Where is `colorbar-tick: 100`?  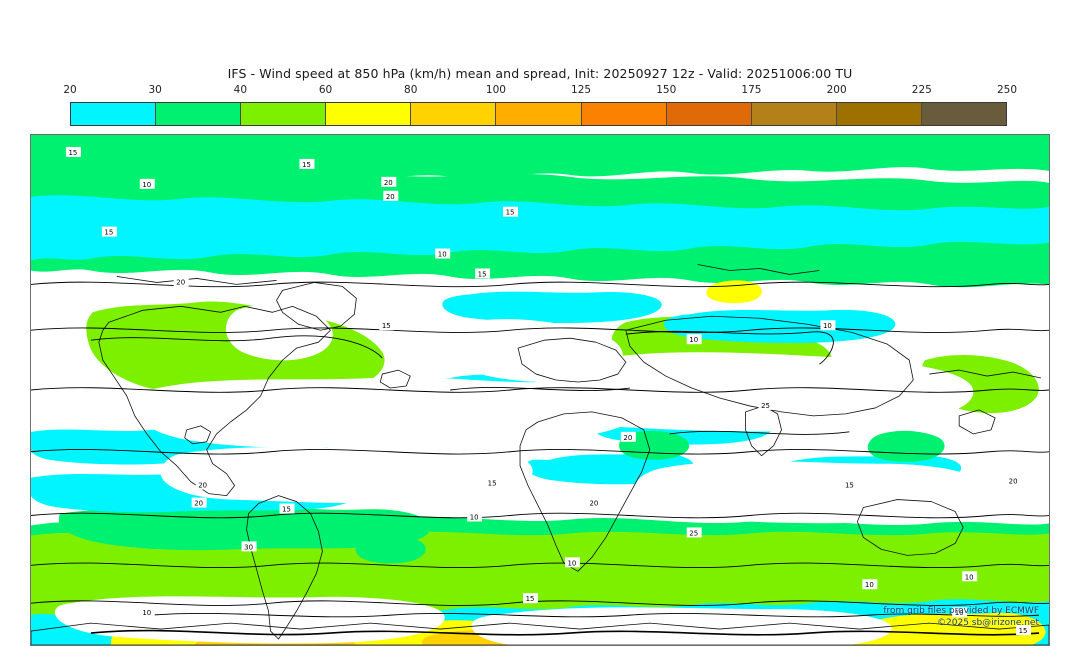 colorbar-tick: 100 is located at coordinates (495, 90).